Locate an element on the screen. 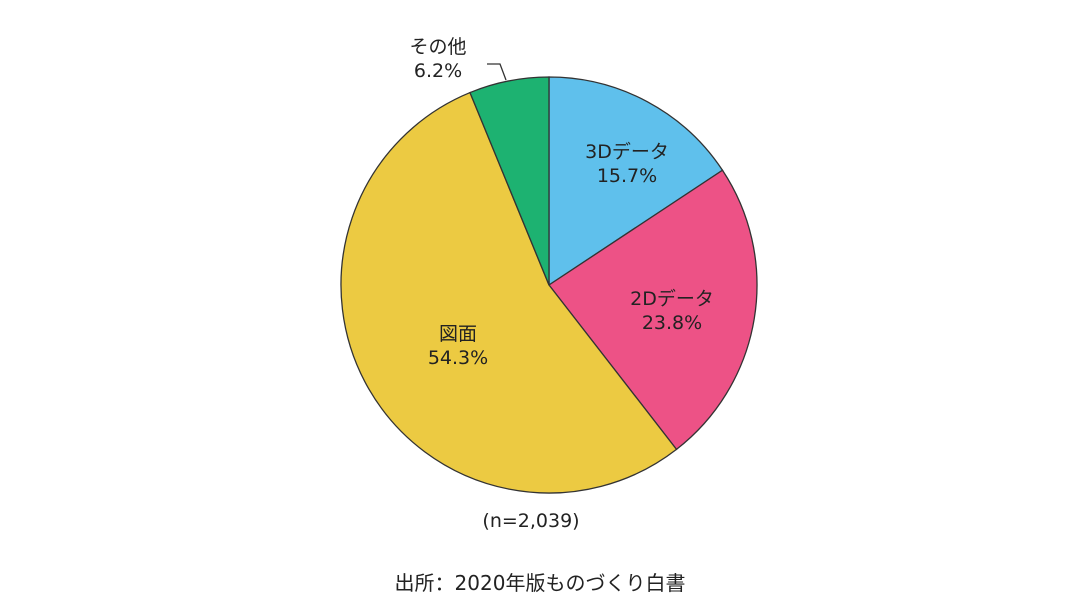 The width and height of the screenshot is (1080, 607). slice-2d-data-value: 23.8% is located at coordinates (672, 323).